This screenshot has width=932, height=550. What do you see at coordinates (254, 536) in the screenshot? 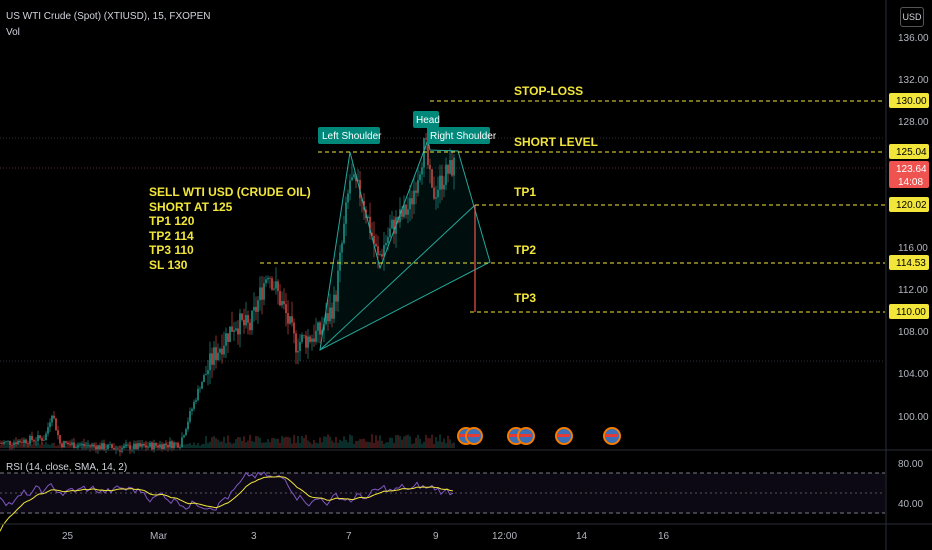
I see `time-tick: 3` at bounding box center [254, 536].